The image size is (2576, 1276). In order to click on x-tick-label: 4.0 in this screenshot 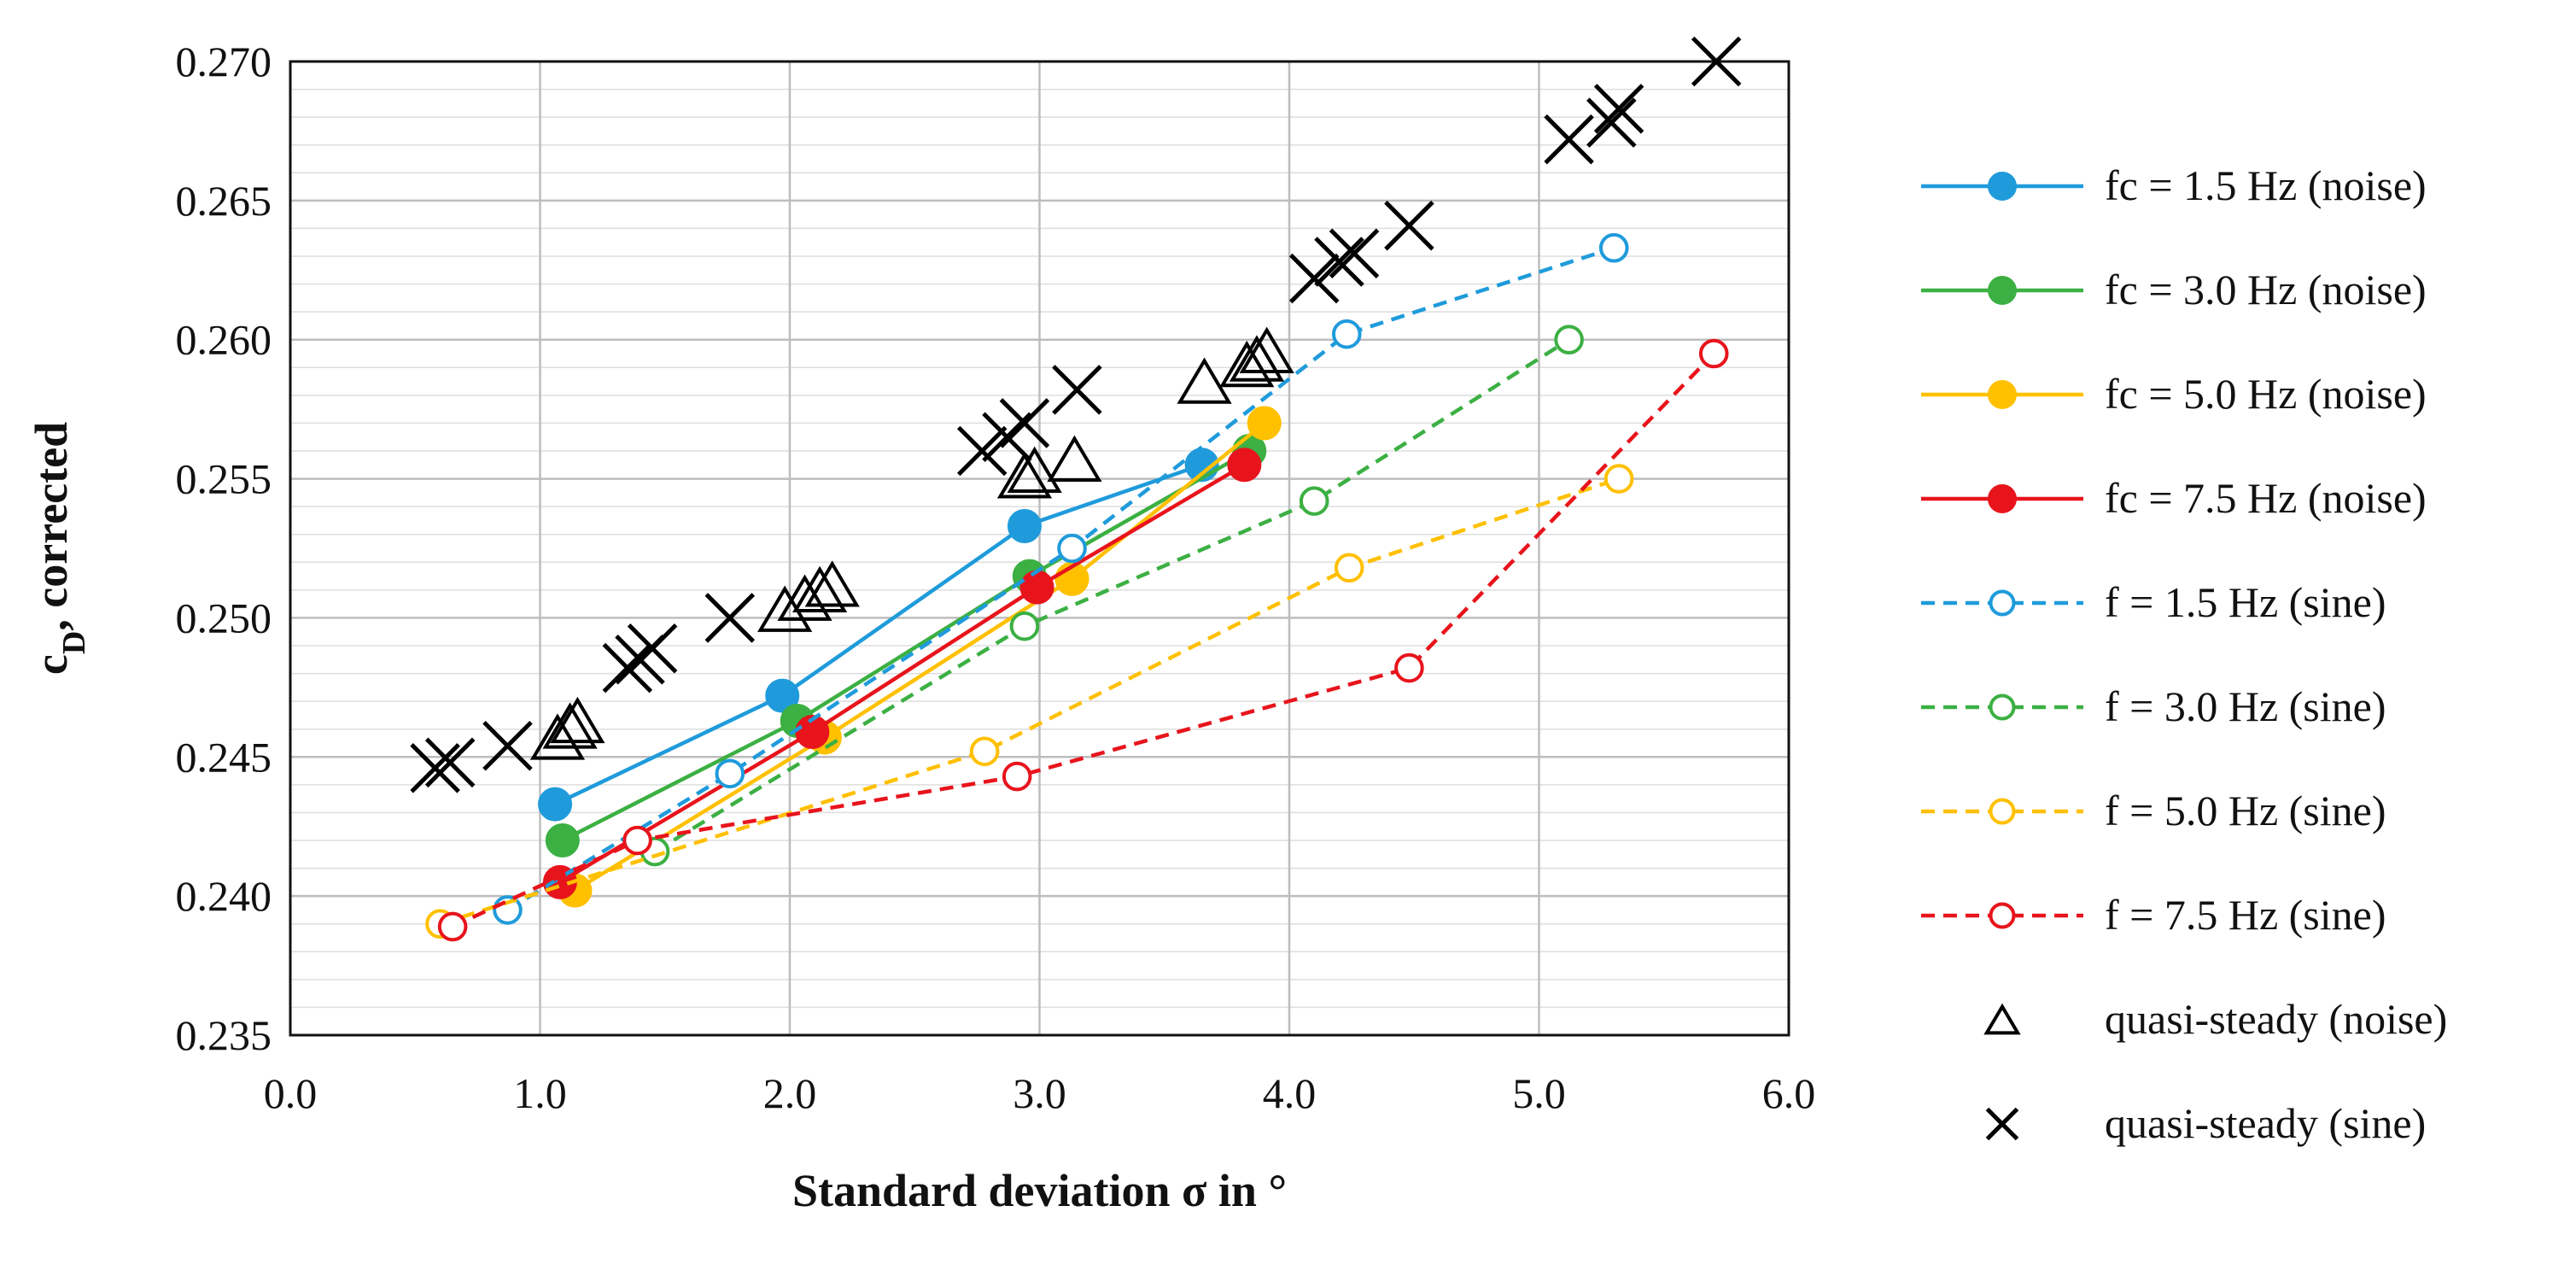, I will do `click(1290, 1093)`.